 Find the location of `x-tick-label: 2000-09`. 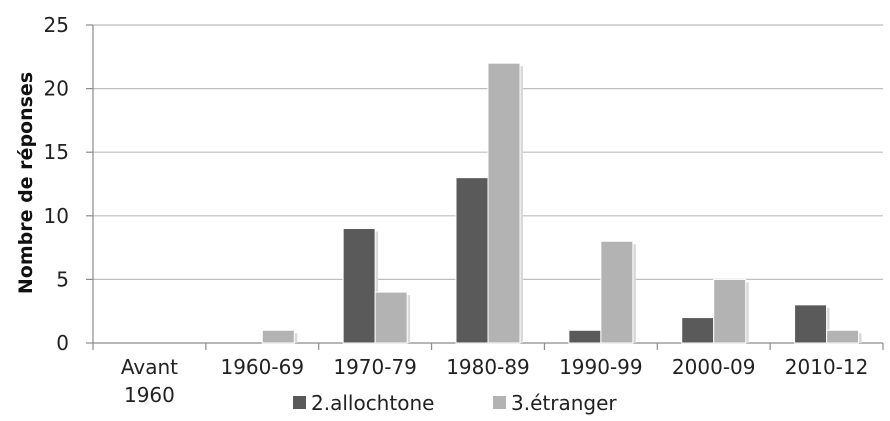

x-tick-label: 2000-09 is located at coordinates (714, 367).